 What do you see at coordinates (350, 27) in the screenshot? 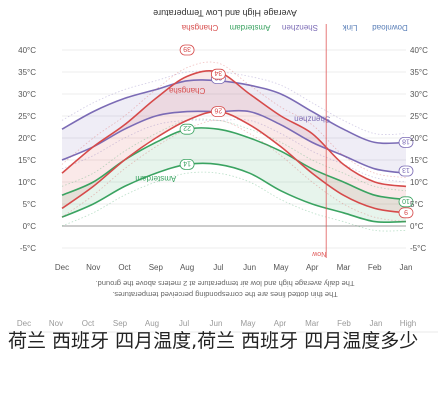
I see `toolbar-link: Link` at bounding box center [350, 27].